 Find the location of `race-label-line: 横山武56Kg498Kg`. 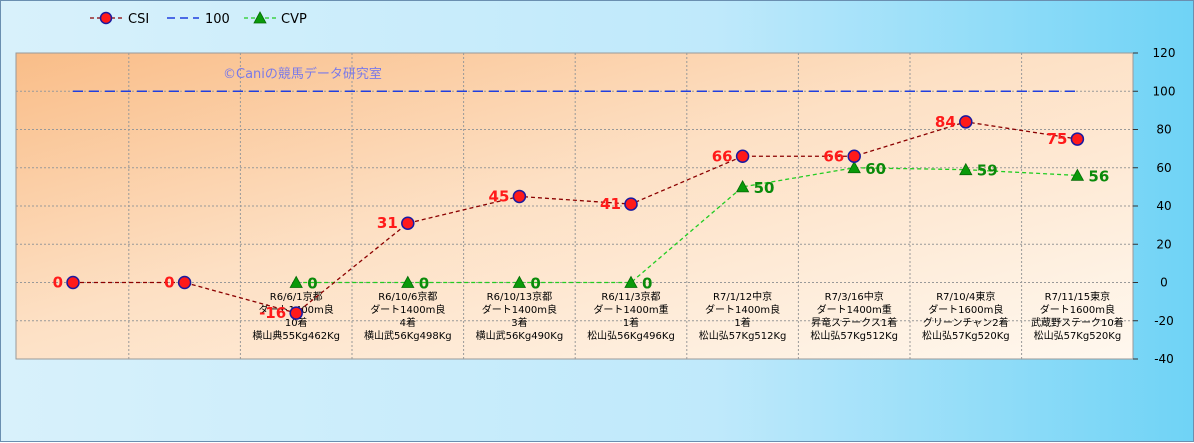

race-label-line: 横山武56Kg498Kg is located at coordinates (408, 335).